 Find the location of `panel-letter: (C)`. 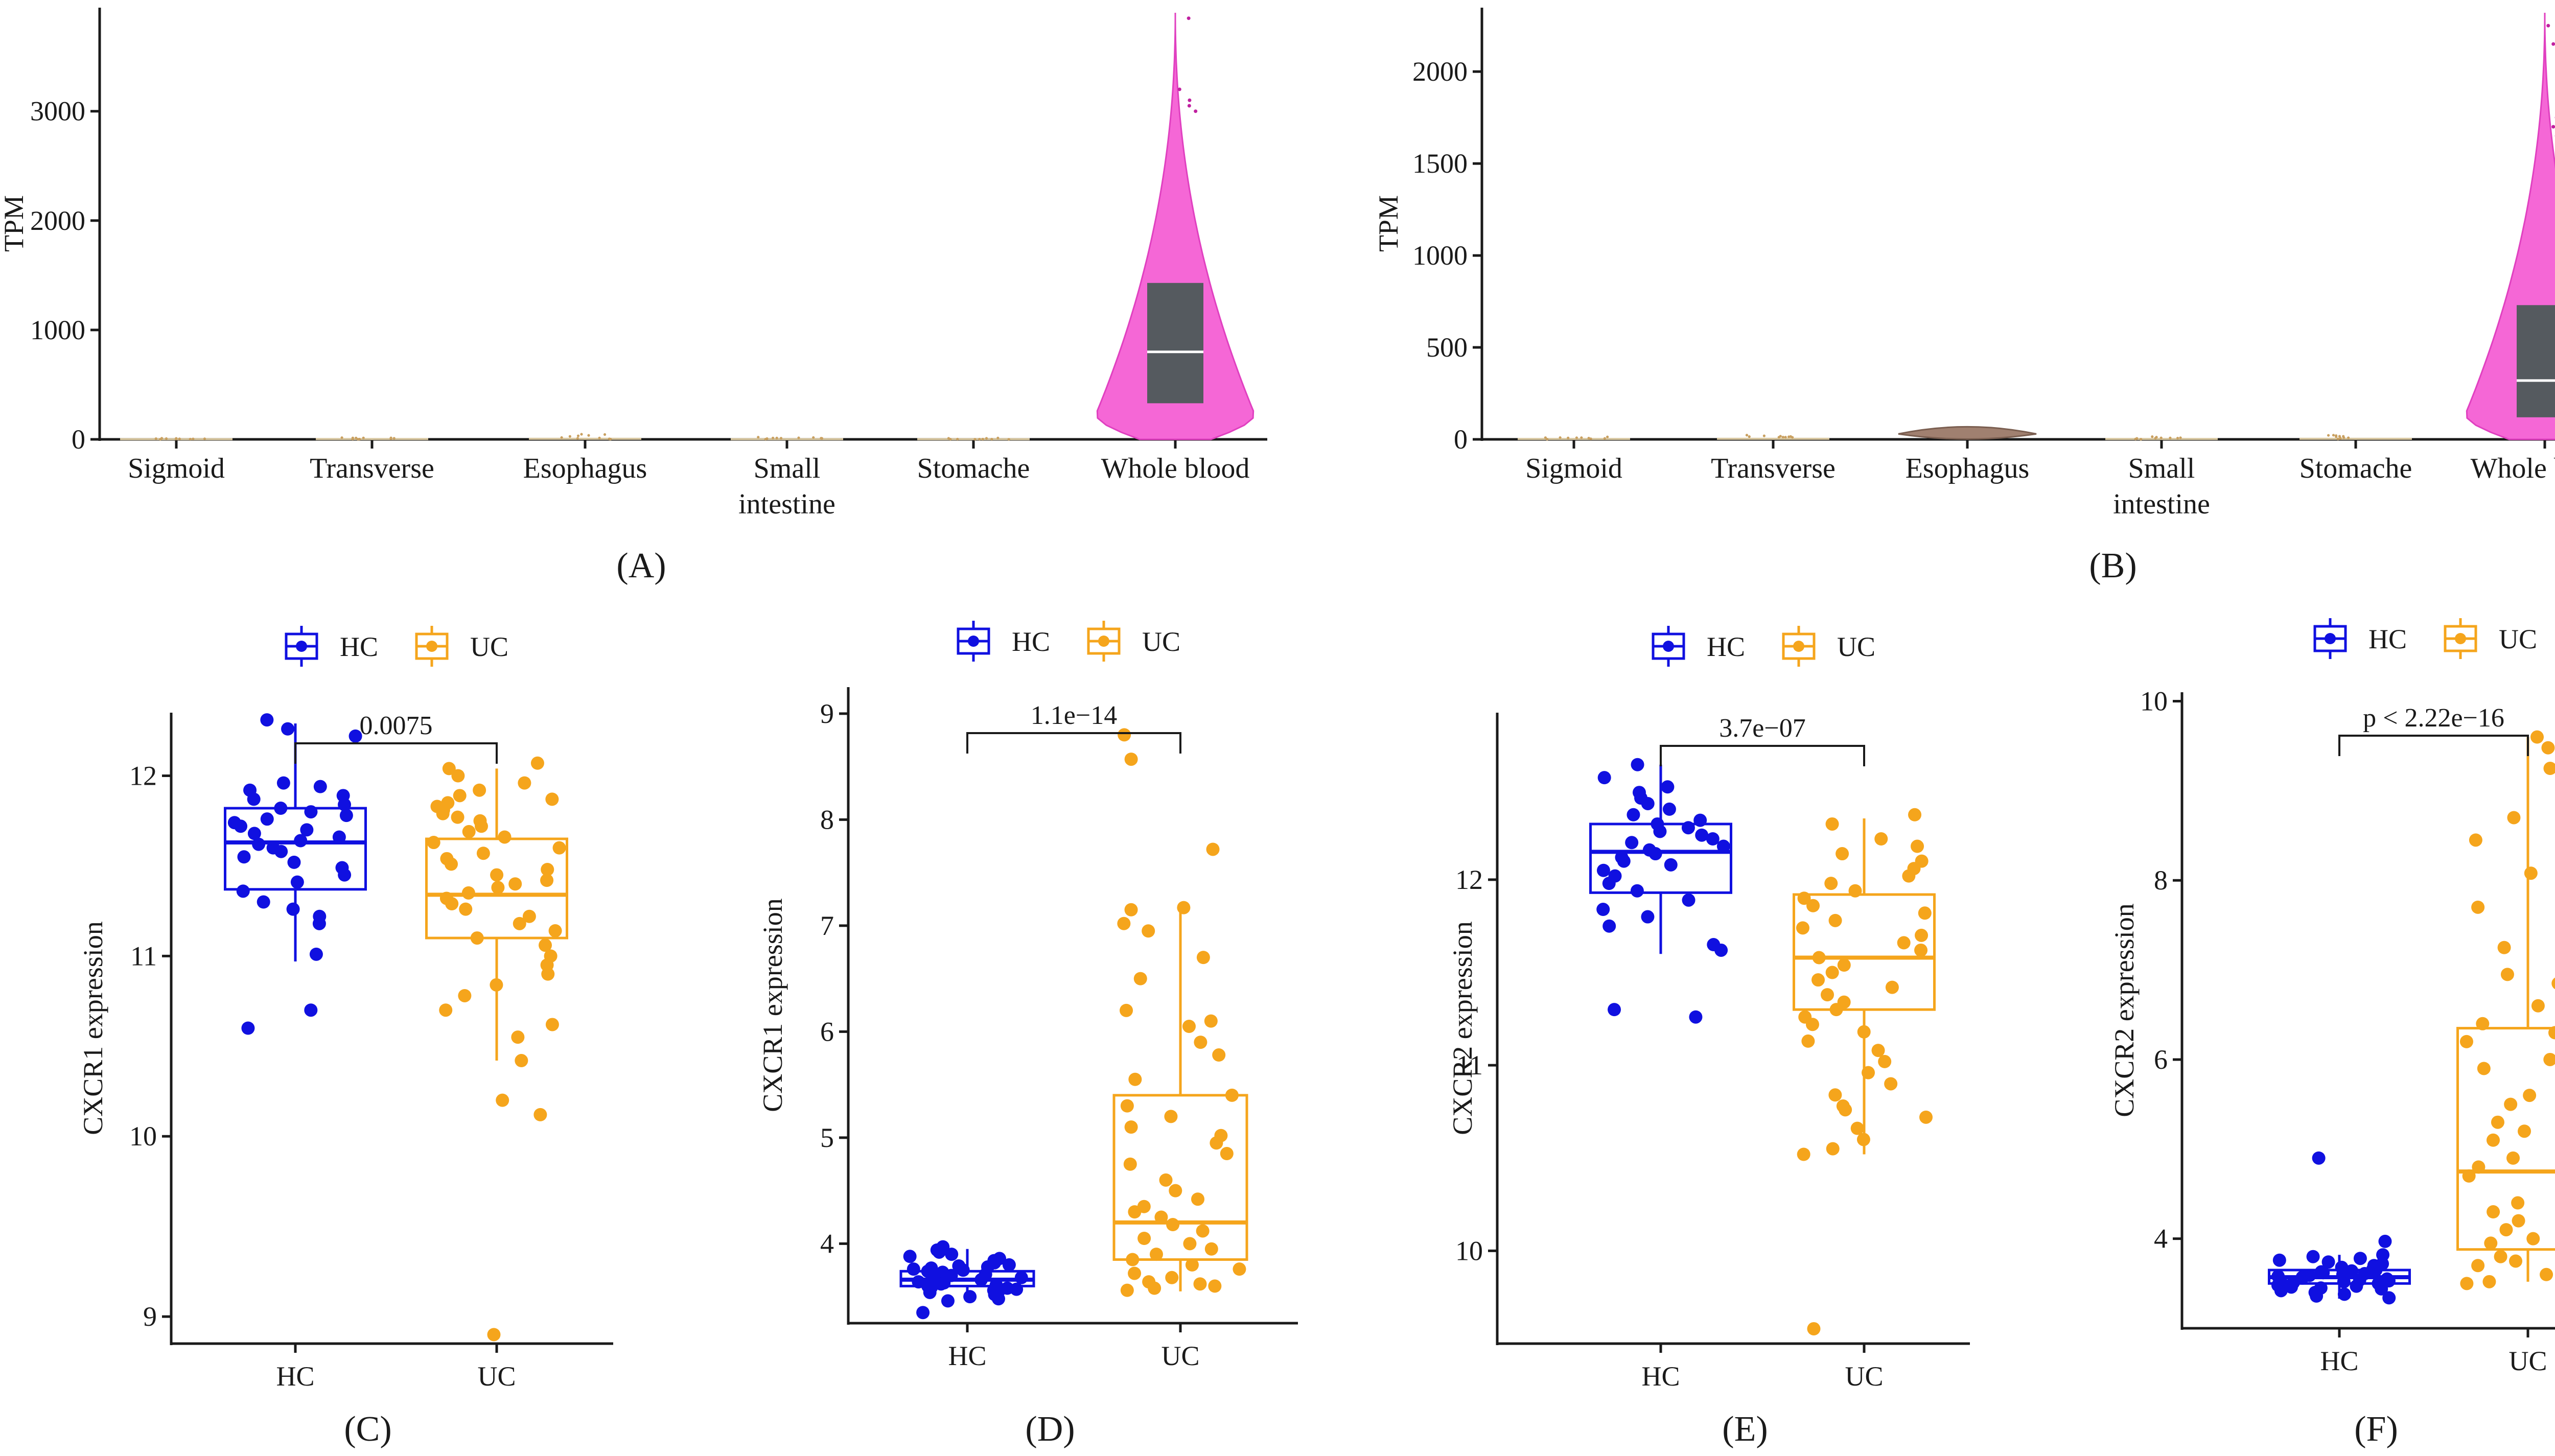

panel-letter: (C) is located at coordinates (367, 1429).